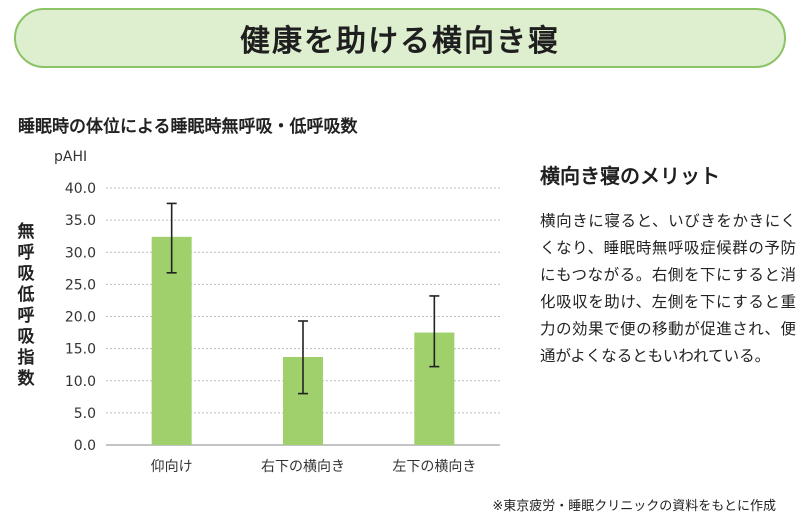 The image size is (800, 524). What do you see at coordinates (80, 382) in the screenshot?
I see `y-tick-label: 10.0` at bounding box center [80, 382].